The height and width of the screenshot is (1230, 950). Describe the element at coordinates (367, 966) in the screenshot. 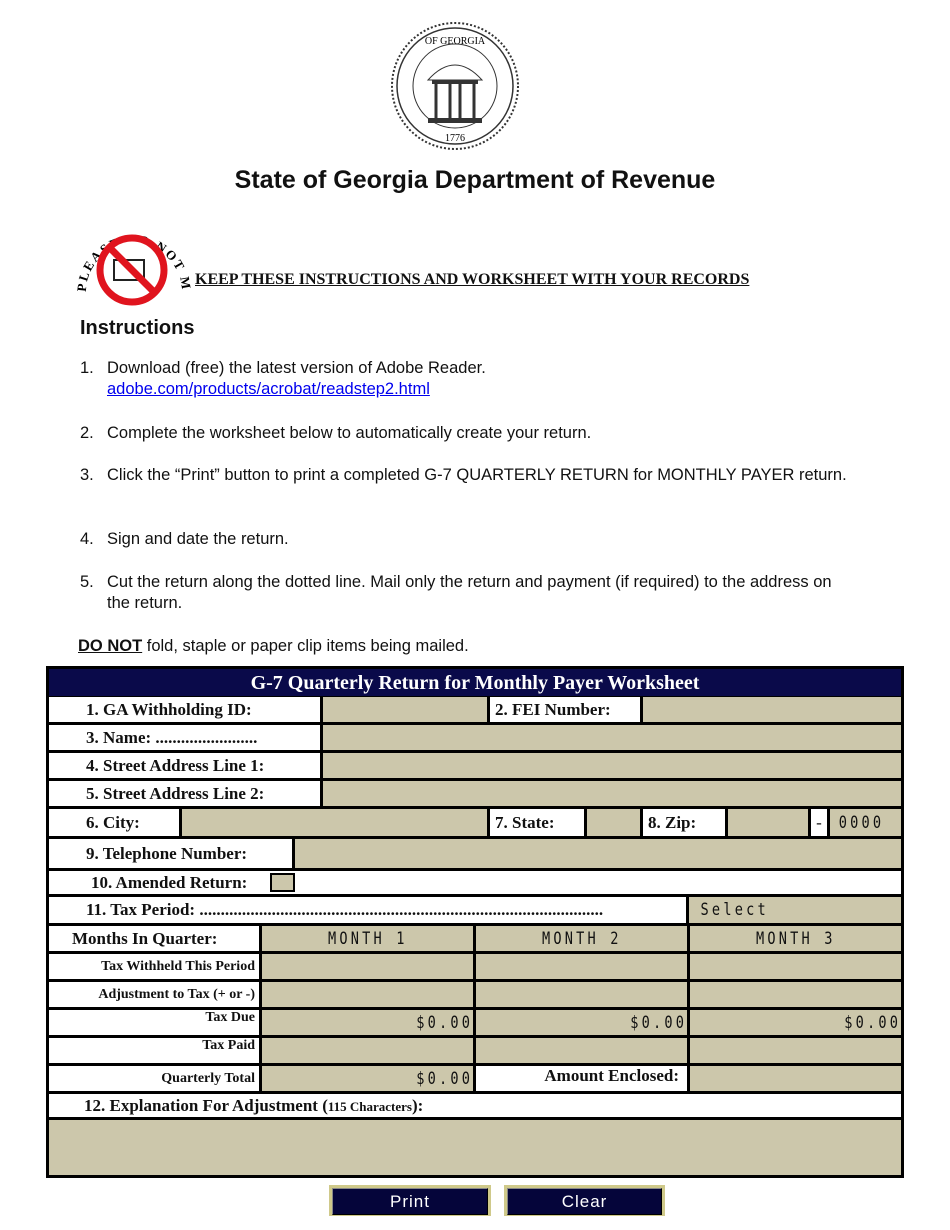

I see `withheld-month1-input` at that location.